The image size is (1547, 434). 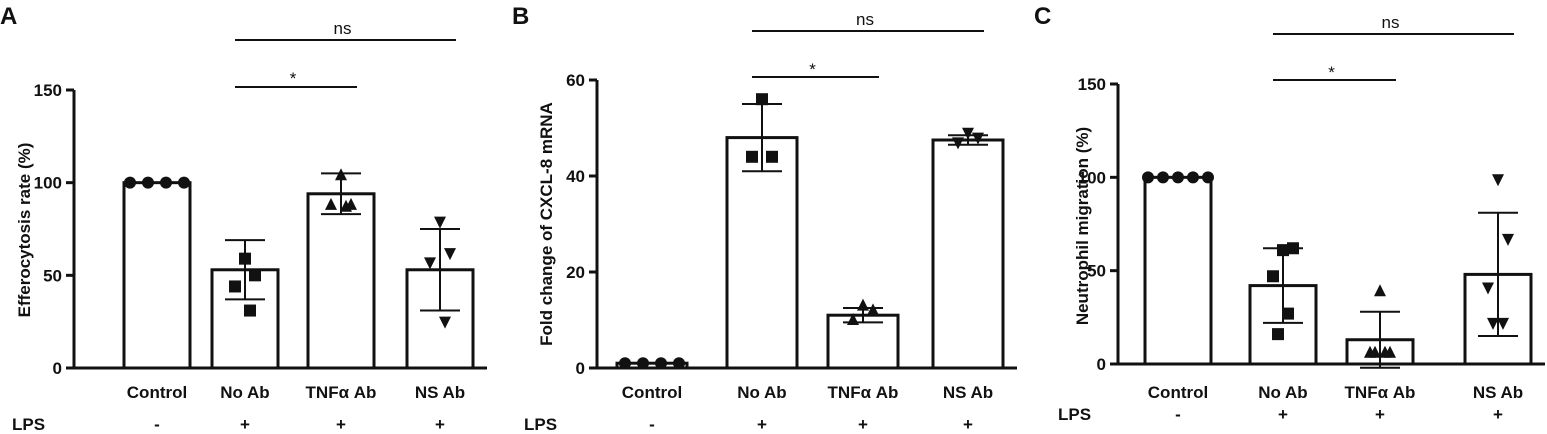 What do you see at coordinates (575, 80) in the screenshot?
I see `y-tick-label: 60` at bounding box center [575, 80].